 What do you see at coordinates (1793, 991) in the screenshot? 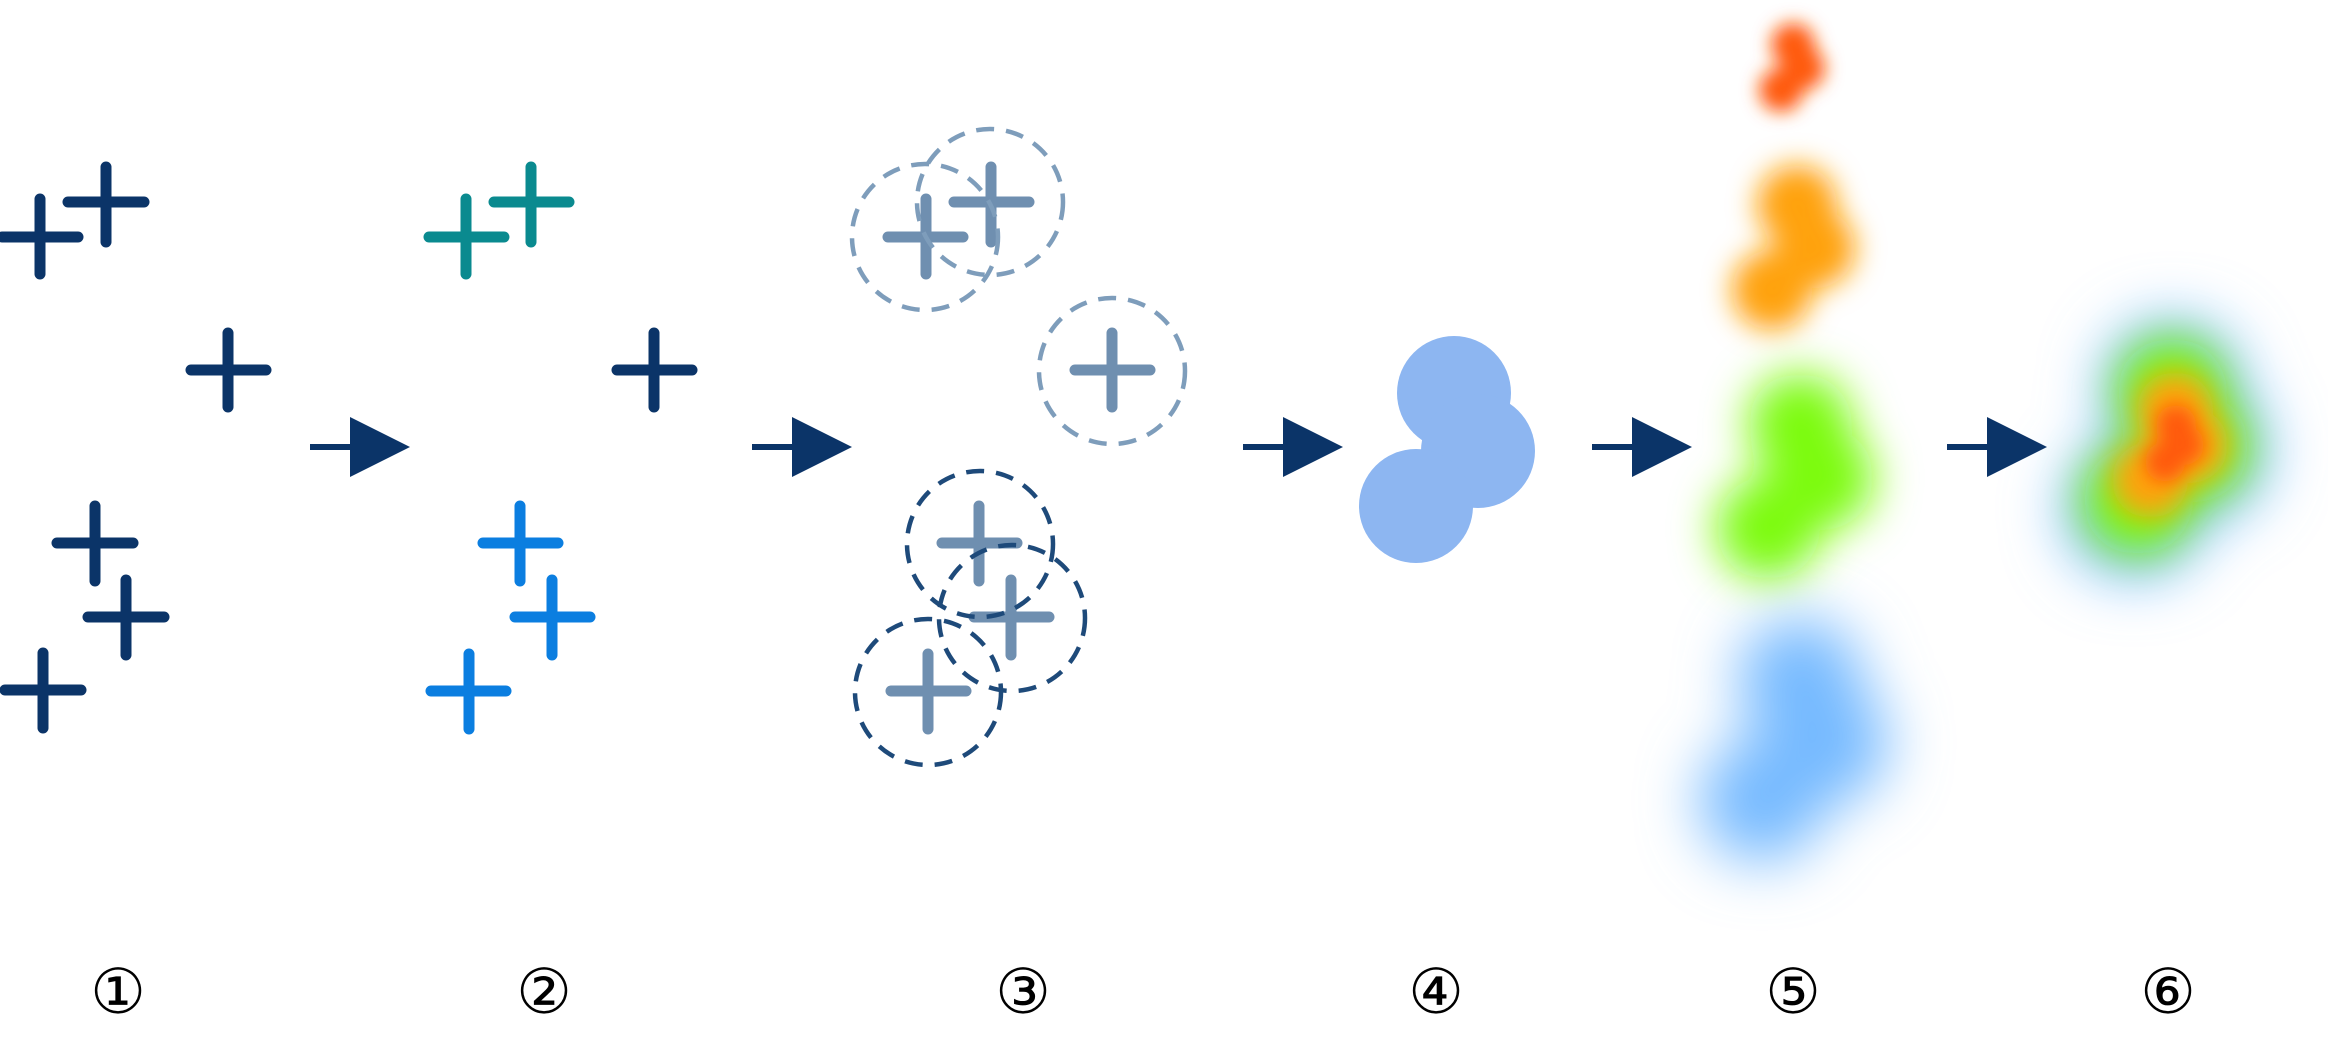
I see `step-label-5: ⑤` at bounding box center [1793, 991].